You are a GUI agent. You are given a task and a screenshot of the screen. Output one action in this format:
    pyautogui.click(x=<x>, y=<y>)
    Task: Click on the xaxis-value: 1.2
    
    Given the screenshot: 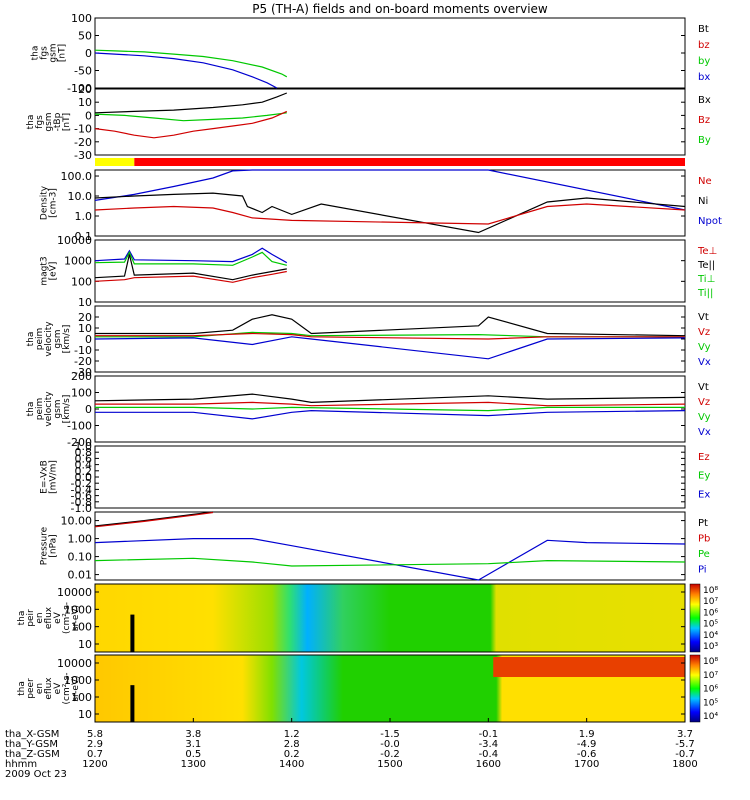 What is the action you would take?
    pyautogui.click(x=292, y=734)
    